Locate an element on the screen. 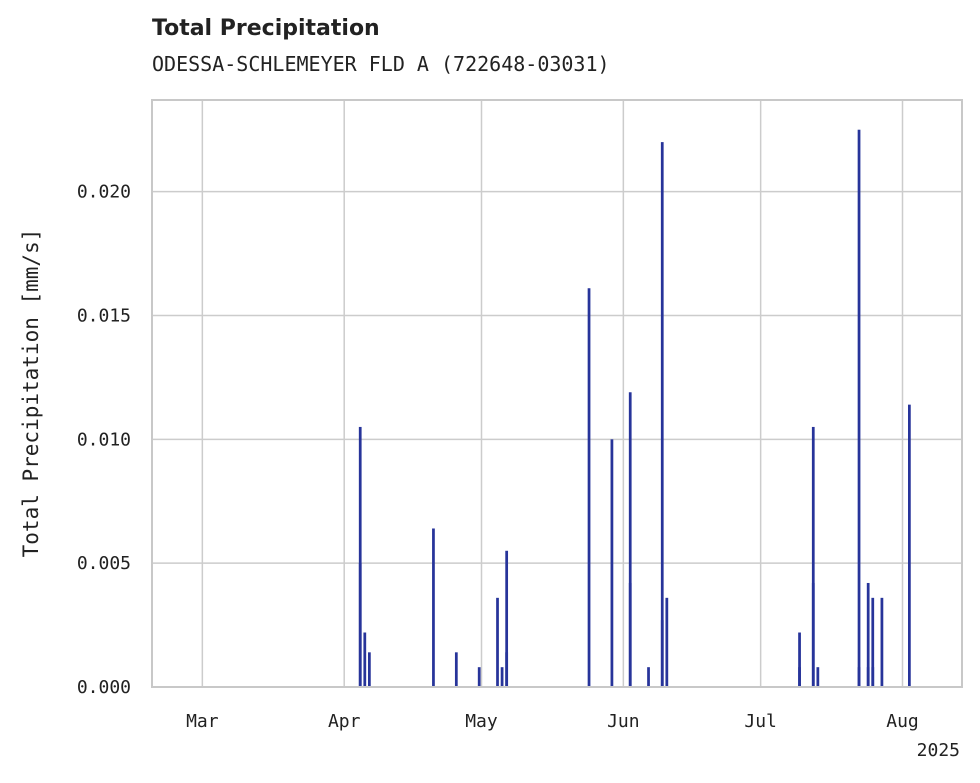 This screenshot has width=980, height=783. x-tick-label: Jul is located at coordinates (760, 721).